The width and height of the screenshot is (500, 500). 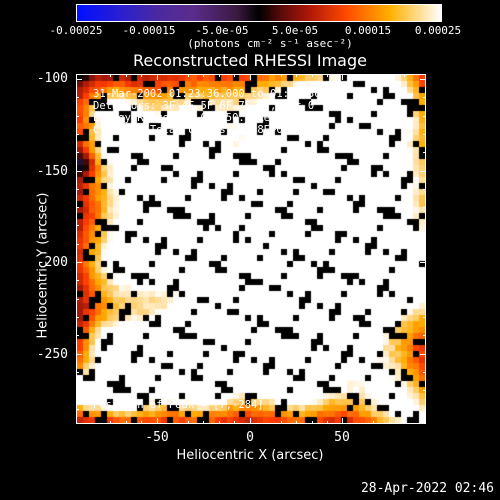 What do you see at coordinates (270, 43) in the screenshot?
I see `colorbar-unit: (photons cm⁻² s⁻¹ asec⁻²)` at bounding box center [270, 43].